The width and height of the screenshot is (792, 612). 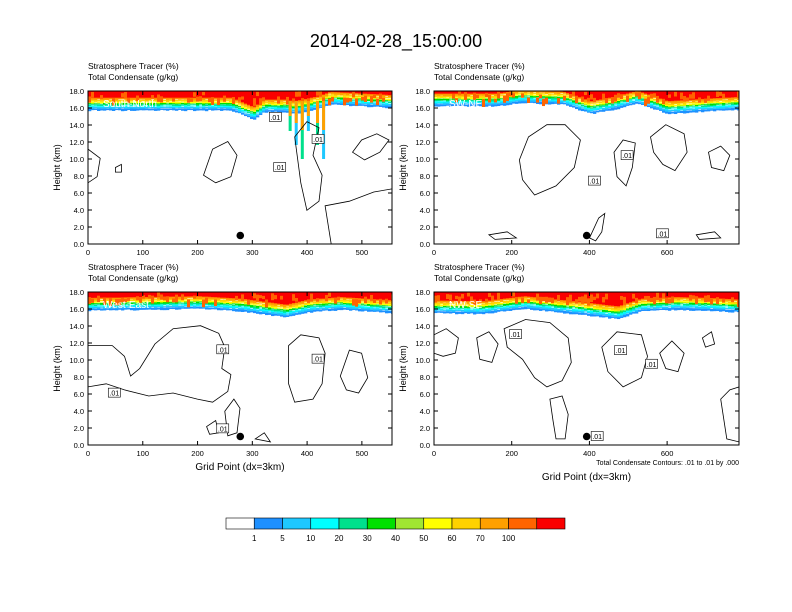 What do you see at coordinates (240, 125) in the screenshot?
I see `tracer-field` at bounding box center [240, 125].